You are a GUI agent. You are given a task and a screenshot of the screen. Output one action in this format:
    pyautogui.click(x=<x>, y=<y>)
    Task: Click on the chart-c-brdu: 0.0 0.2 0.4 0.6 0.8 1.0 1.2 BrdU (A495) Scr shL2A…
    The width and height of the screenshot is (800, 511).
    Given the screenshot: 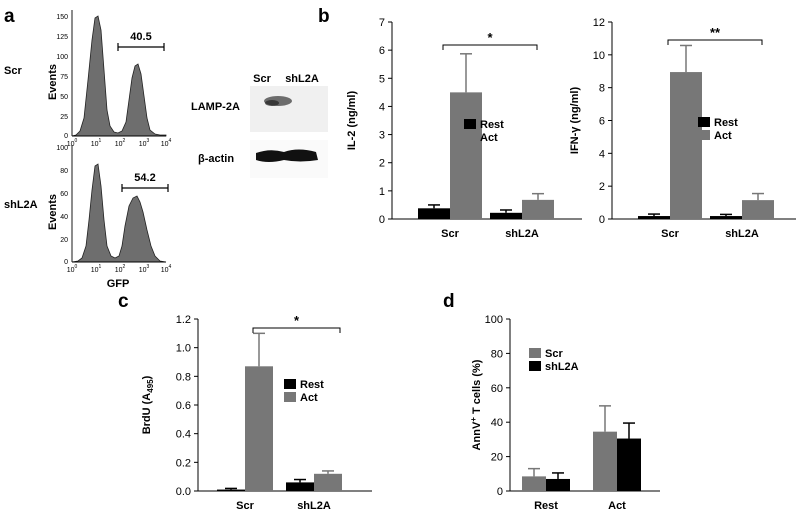 What is the action you would take?
    pyautogui.click(x=256, y=412)
    